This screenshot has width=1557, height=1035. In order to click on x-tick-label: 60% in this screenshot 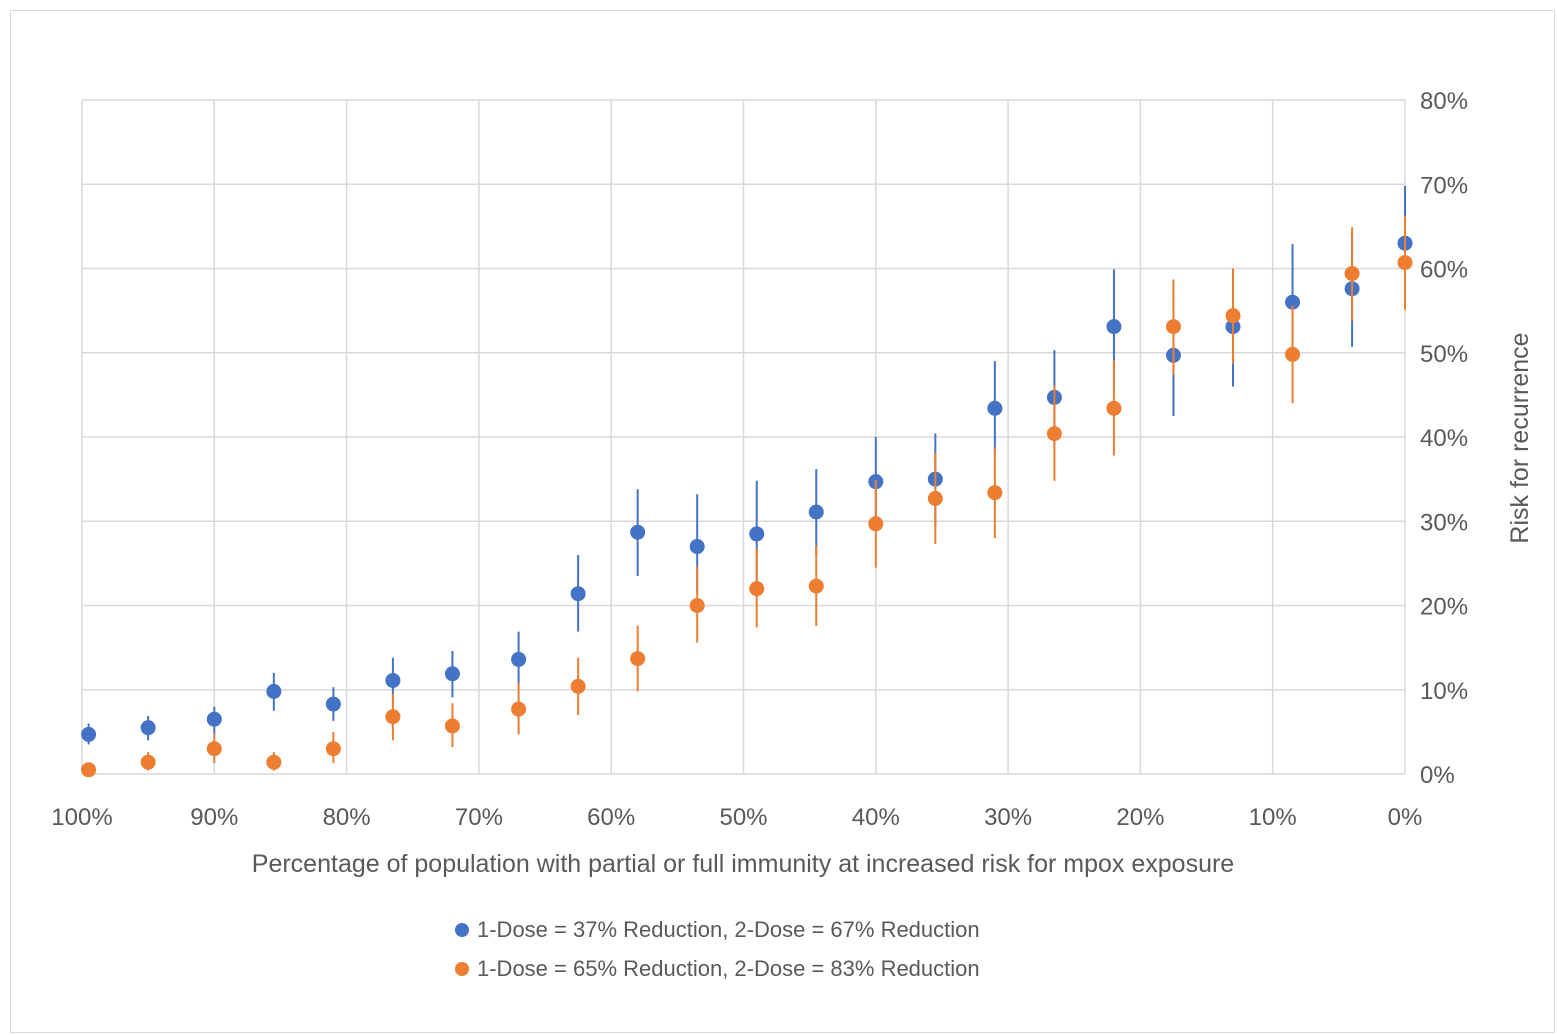, I will do `click(611, 817)`.